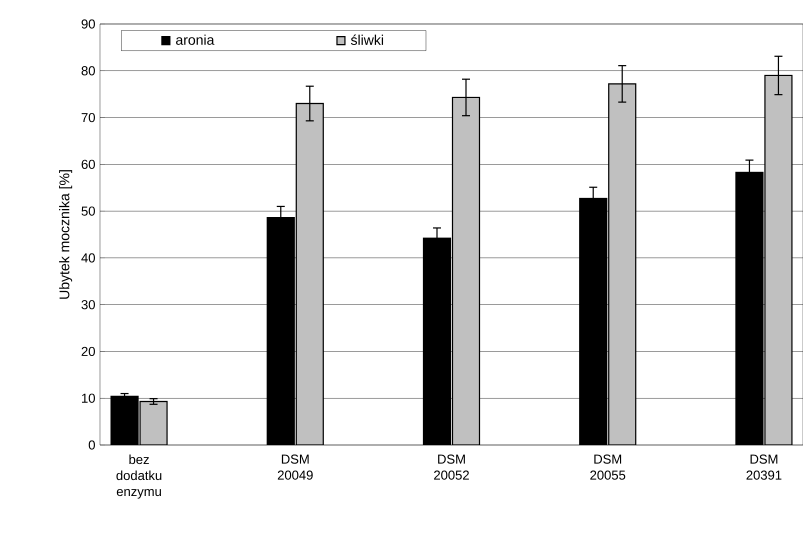 The height and width of the screenshot is (557, 803). I want to click on y-axis-title: Ubytek mocznika [%], so click(65, 234).